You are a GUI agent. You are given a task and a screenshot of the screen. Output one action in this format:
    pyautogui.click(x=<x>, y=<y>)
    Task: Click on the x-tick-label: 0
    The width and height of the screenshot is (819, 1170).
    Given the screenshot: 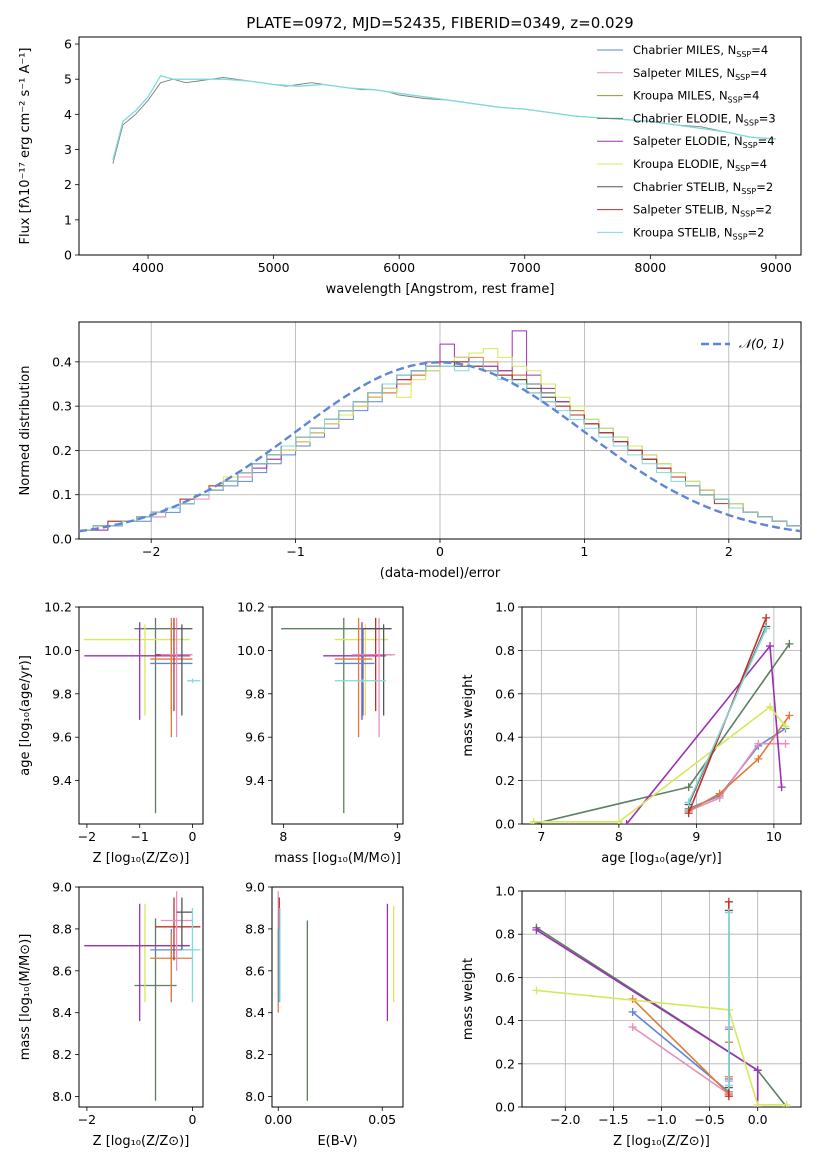 What is the action you would take?
    pyautogui.click(x=192, y=1119)
    